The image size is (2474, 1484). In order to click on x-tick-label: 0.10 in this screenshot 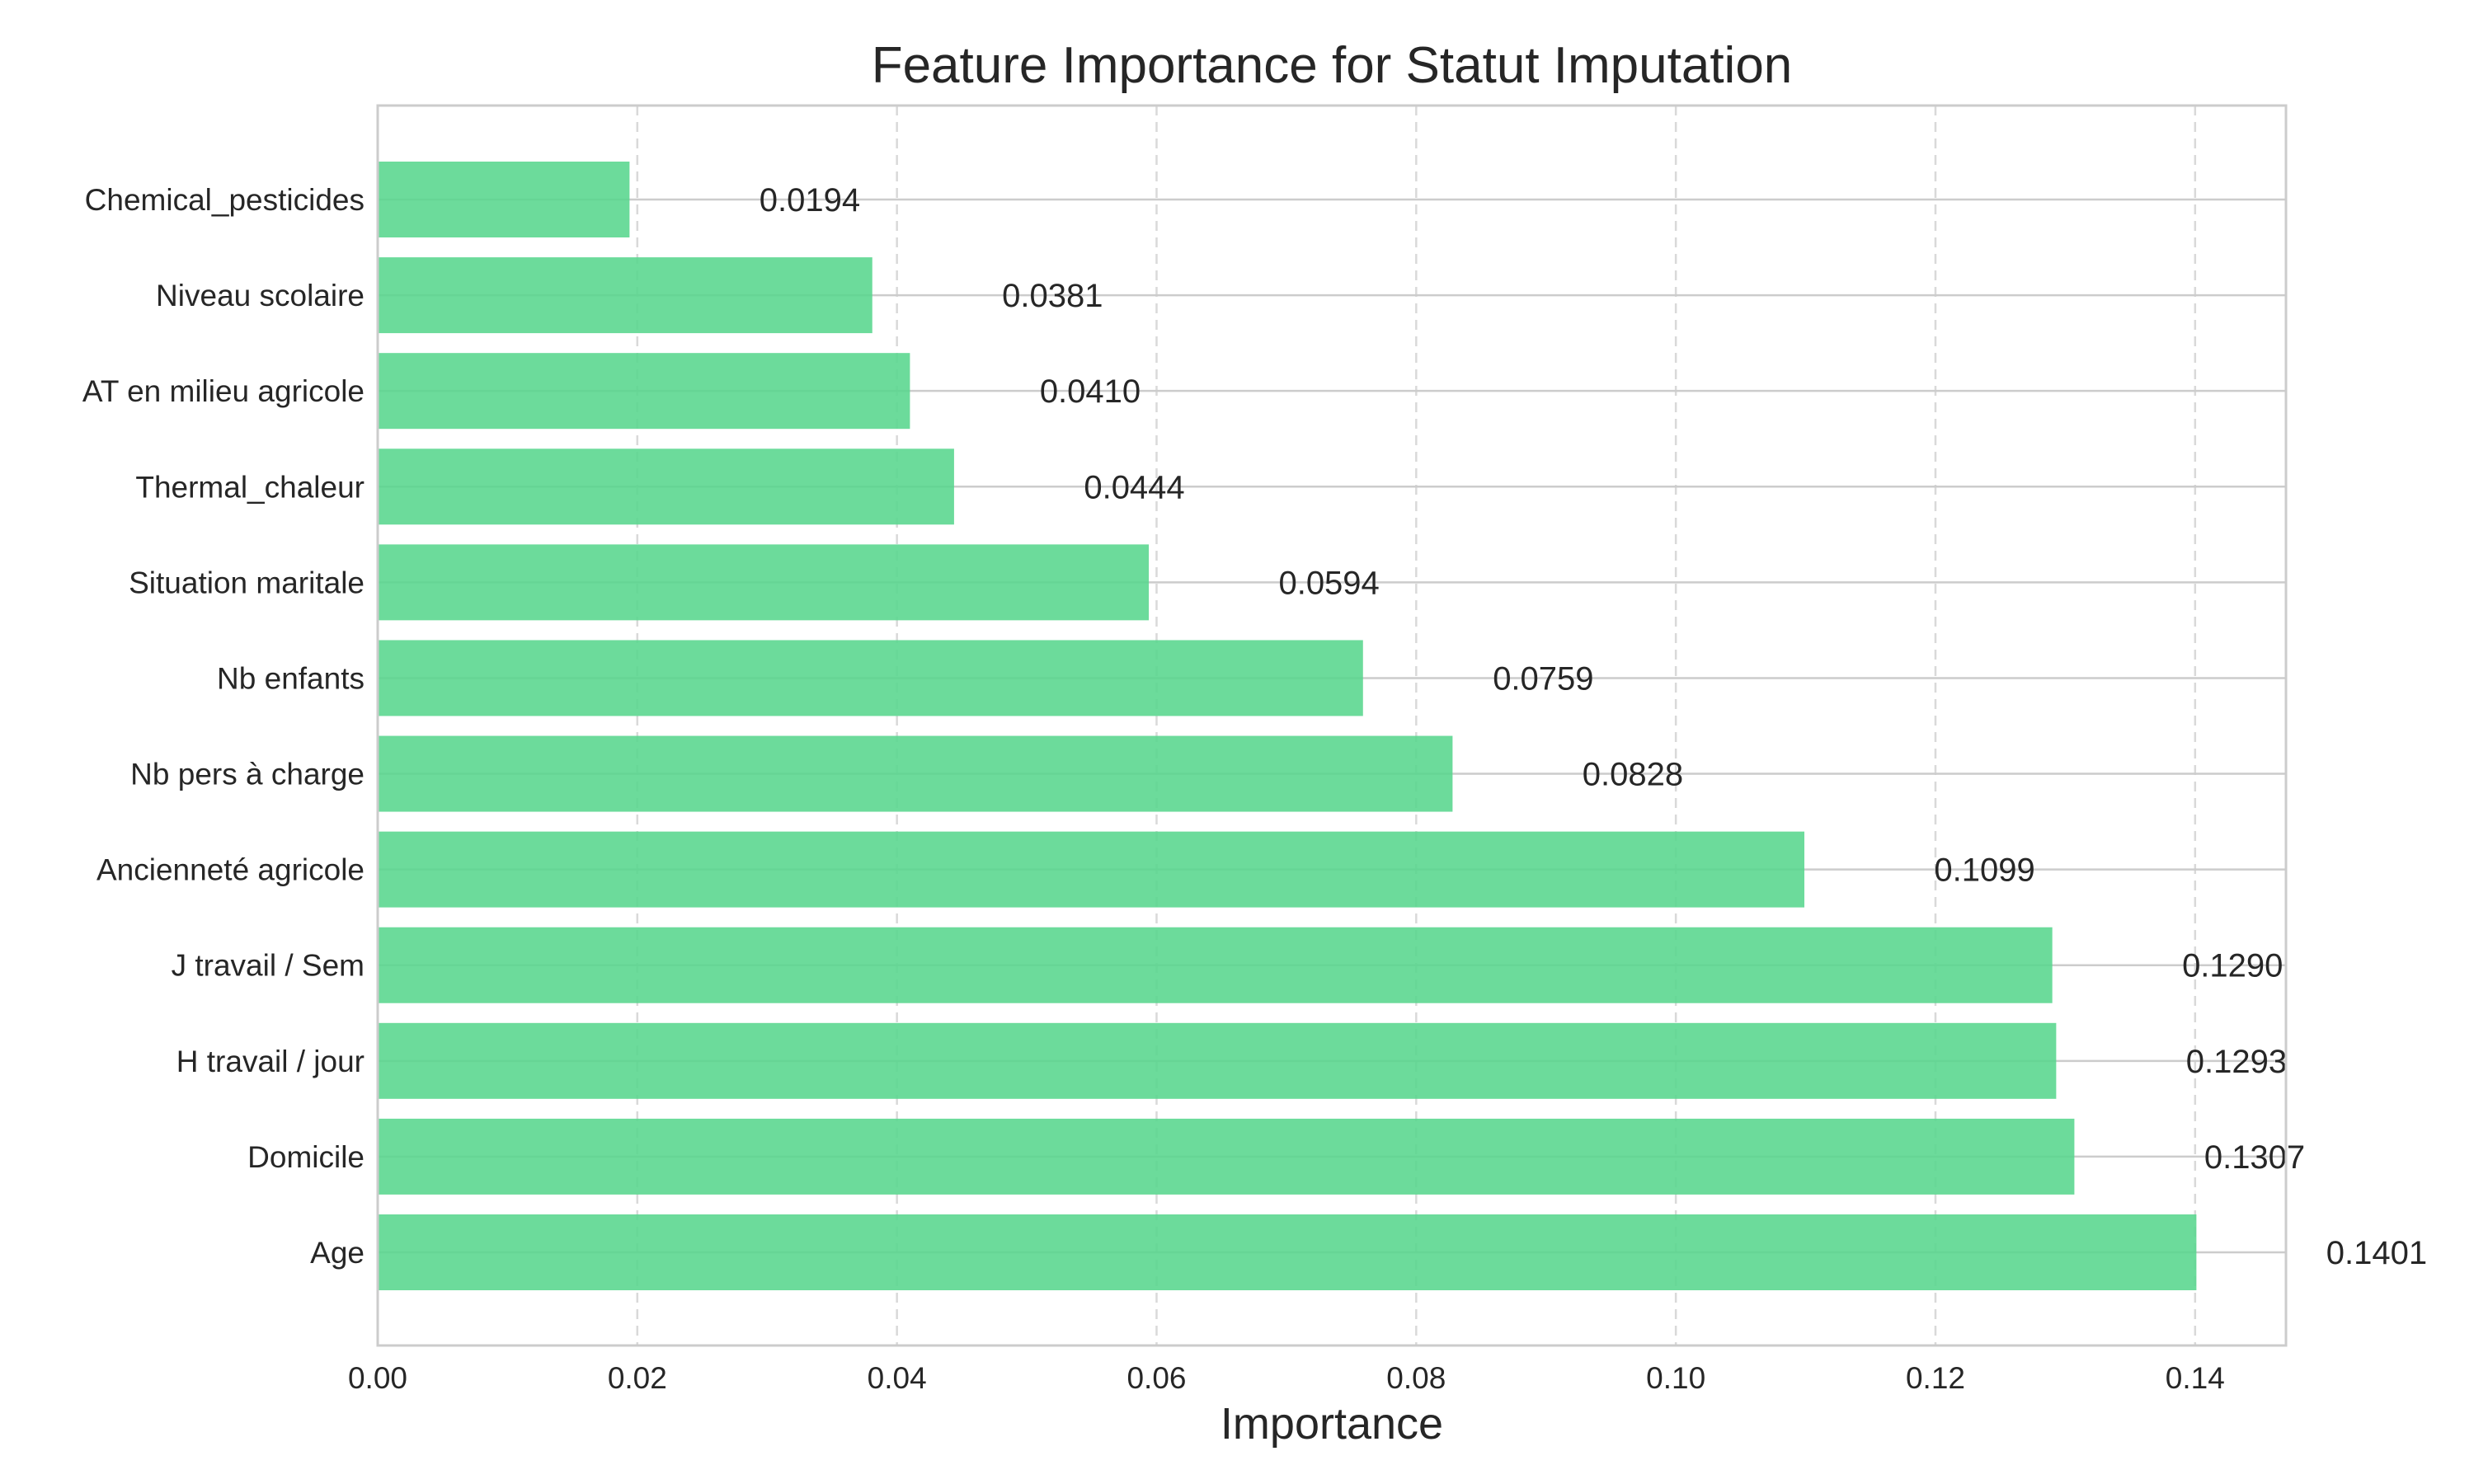, I will do `click(1675, 1378)`.